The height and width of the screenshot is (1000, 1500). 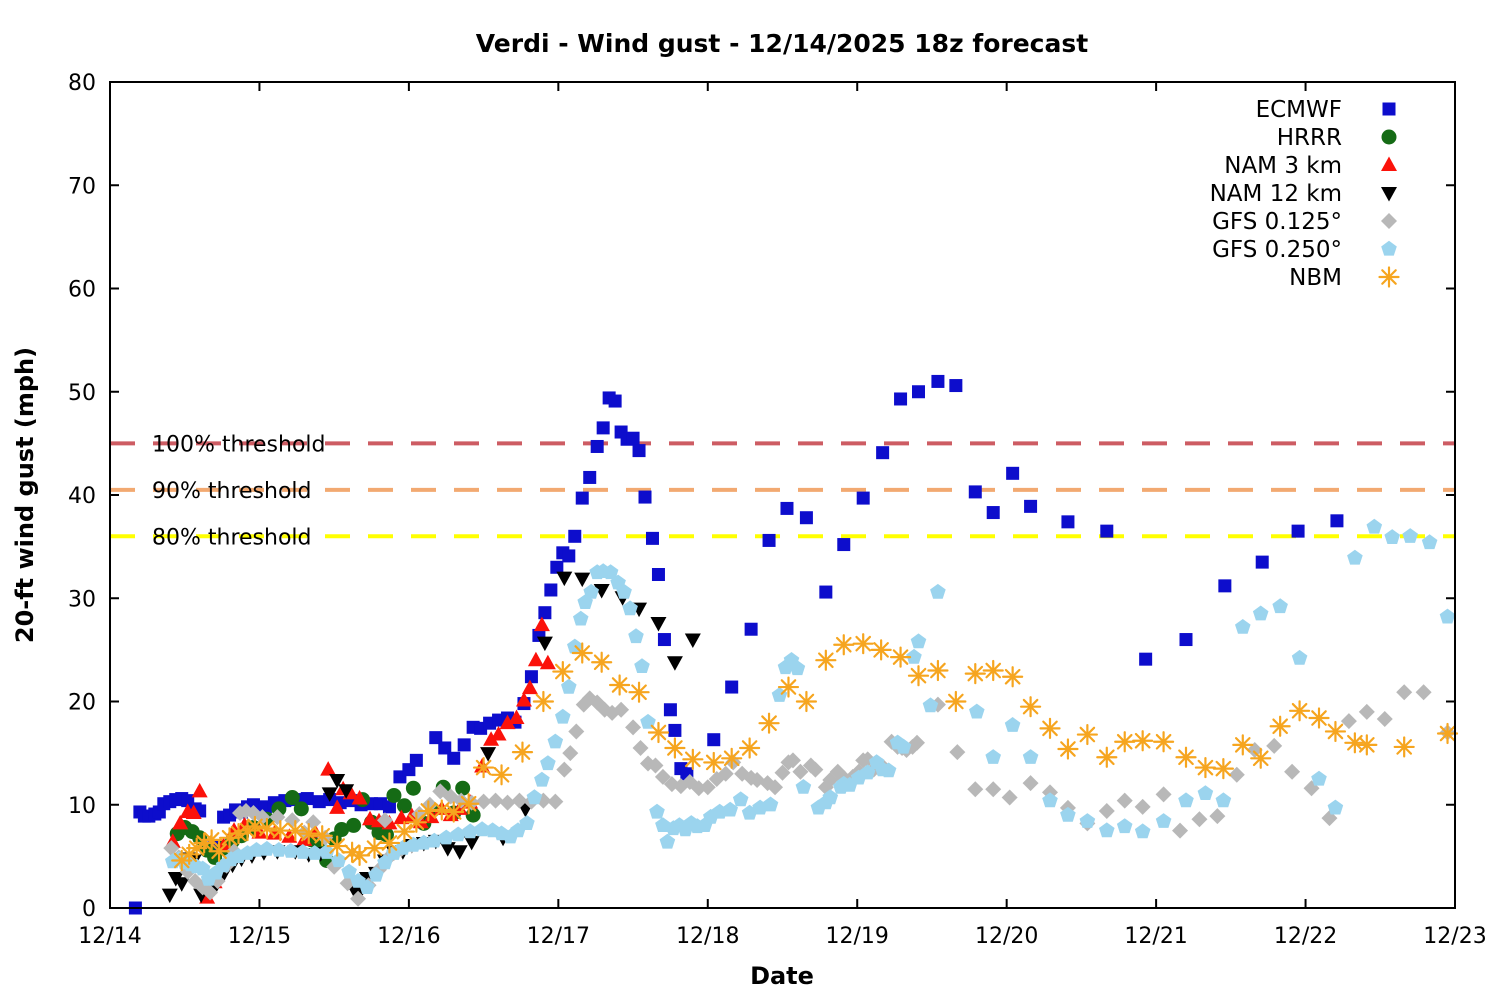 I want to click on legend-label: GFS 0.125°, so click(x=1277, y=222).